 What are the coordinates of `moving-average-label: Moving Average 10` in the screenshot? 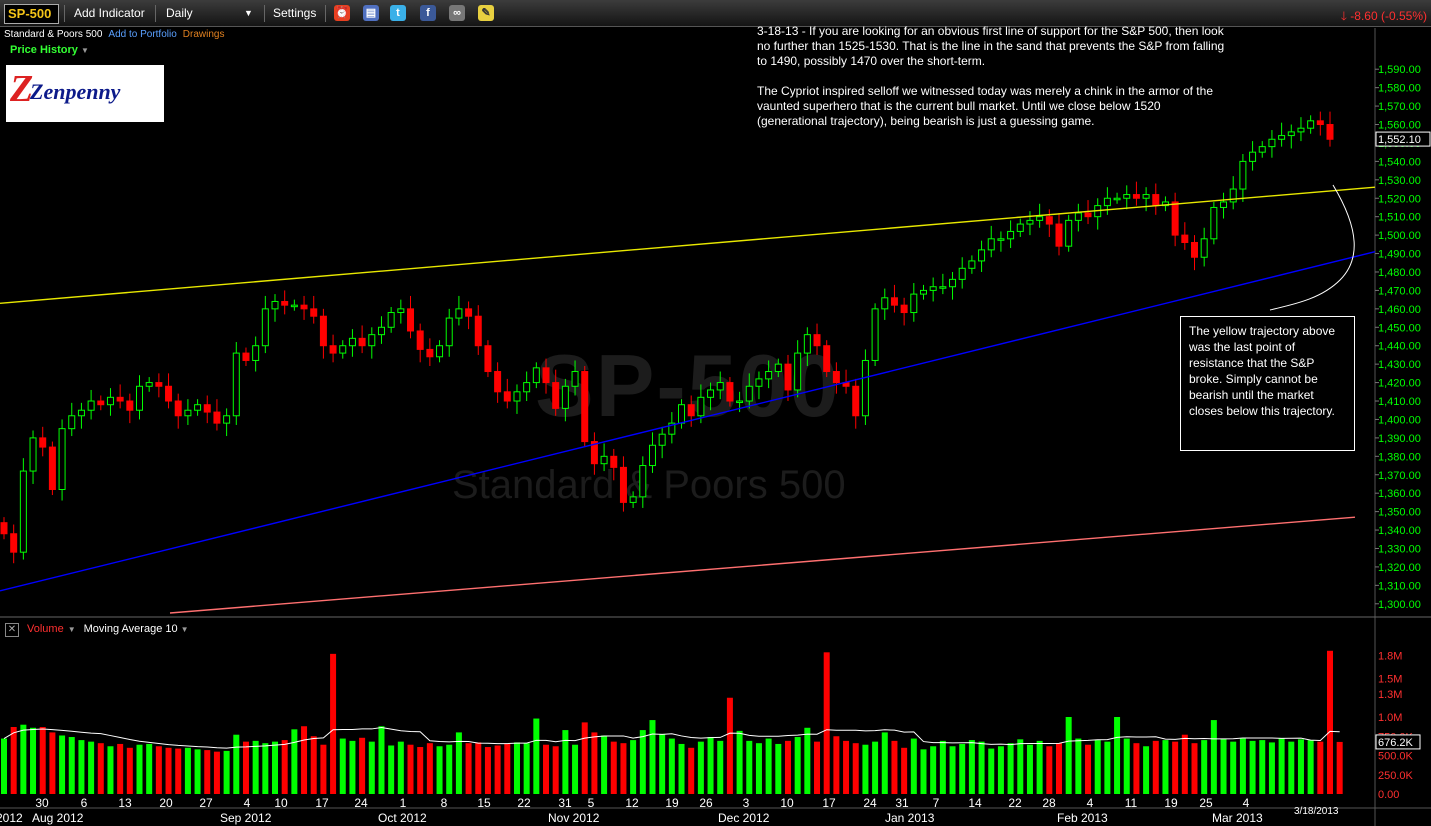 It's located at (130, 629).